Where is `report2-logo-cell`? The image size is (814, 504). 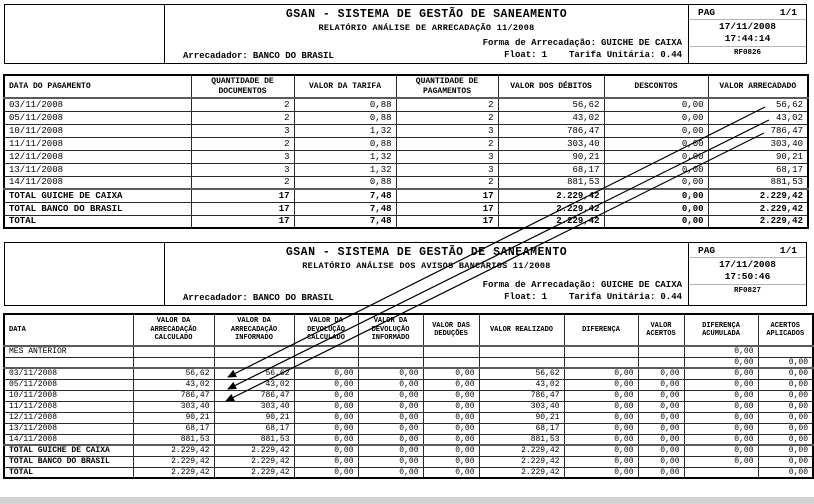
report2-logo-cell is located at coordinates (85, 274).